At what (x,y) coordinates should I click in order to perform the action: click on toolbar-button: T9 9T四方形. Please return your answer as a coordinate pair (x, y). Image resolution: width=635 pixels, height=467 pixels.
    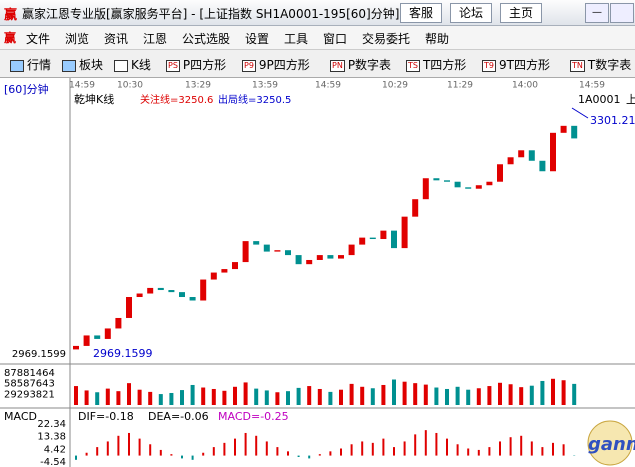
    Looking at the image, I should click on (516, 64).